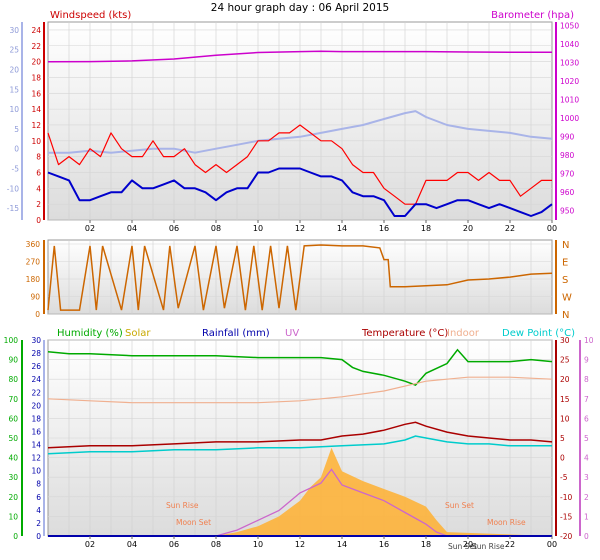  I want to click on rain-tick-label: 24, so click(36, 379).